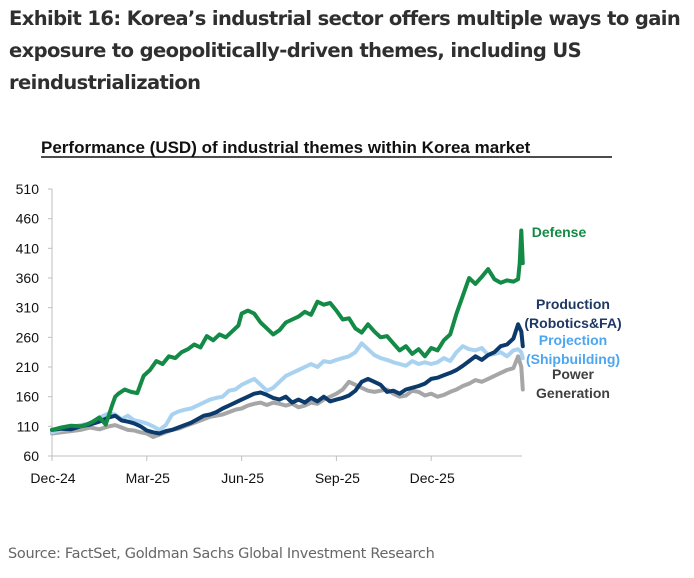 The image size is (694, 578). Describe the element at coordinates (28, 367) in the screenshot. I see `y-tick-label: 210` at that location.